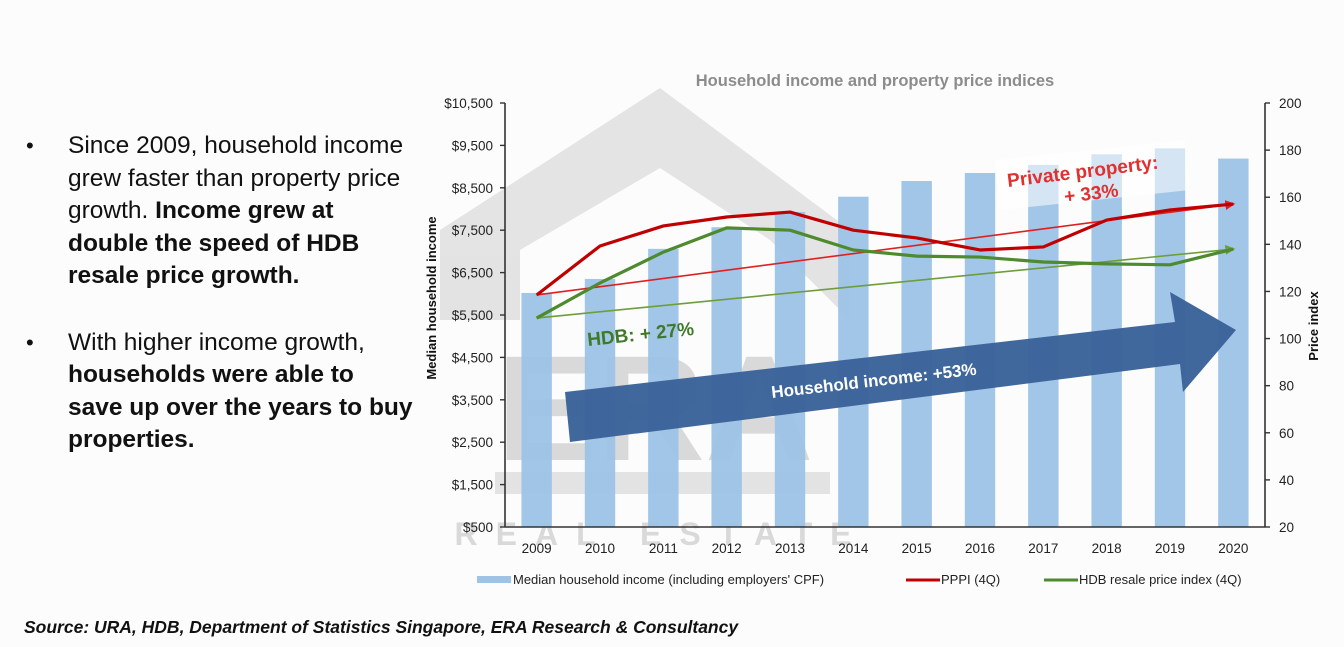  I want to click on right-tick-label: 120, so click(1290, 291).